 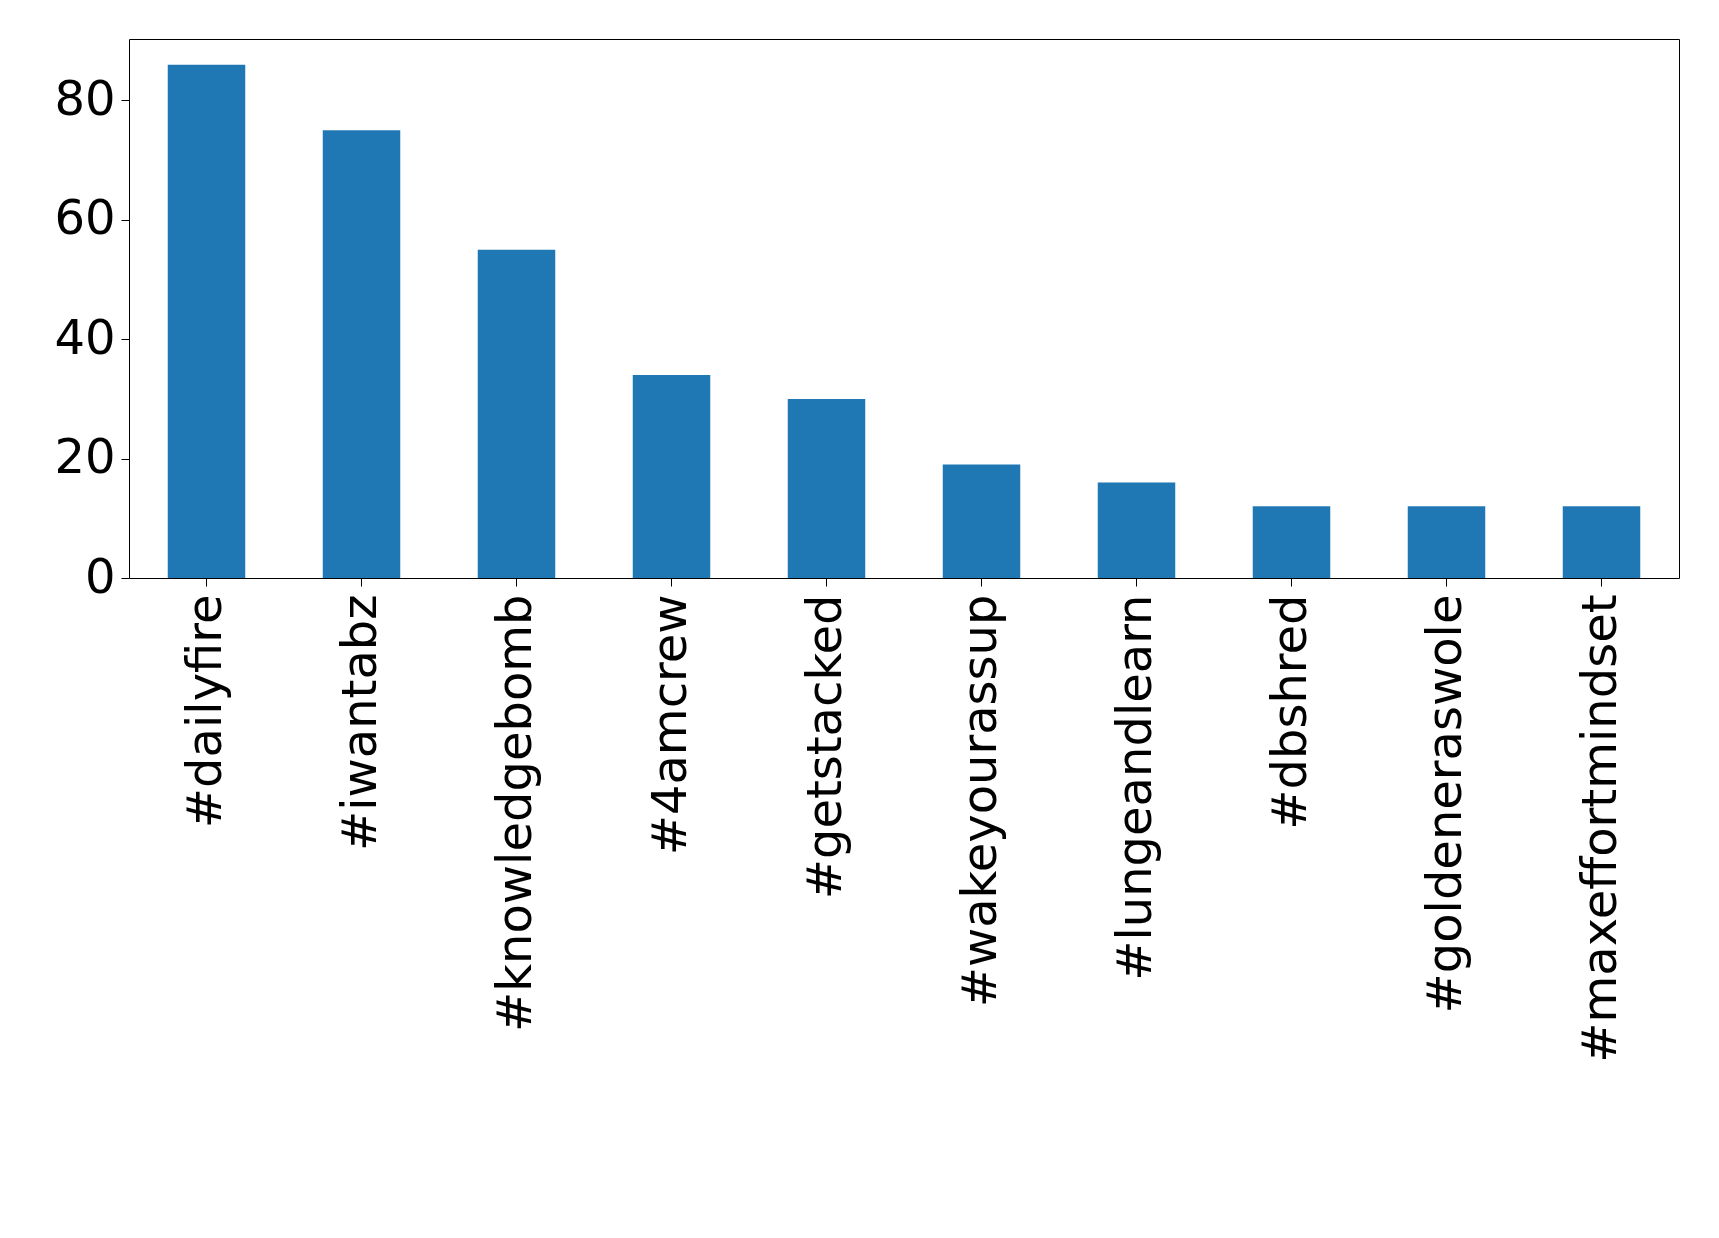 What do you see at coordinates (203, 711) in the screenshot?
I see `x-tick-label: #dailyfire` at bounding box center [203, 711].